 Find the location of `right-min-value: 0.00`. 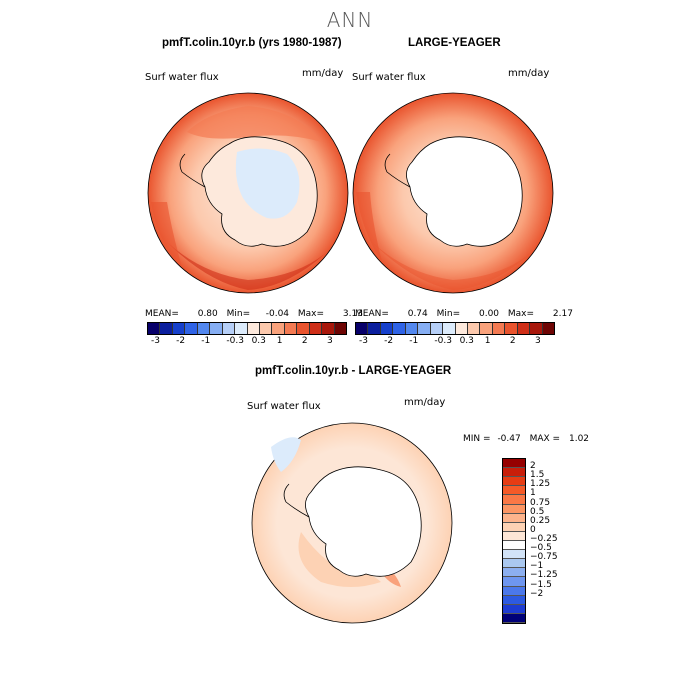

right-min-value: 0.00 is located at coordinates (489, 314).